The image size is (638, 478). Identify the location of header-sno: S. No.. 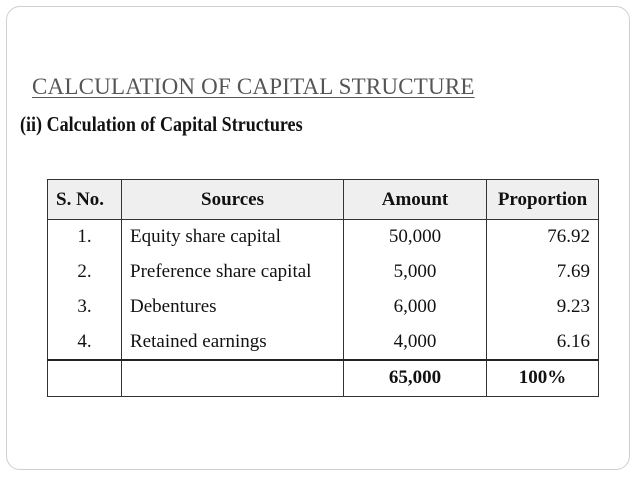
(84, 199).